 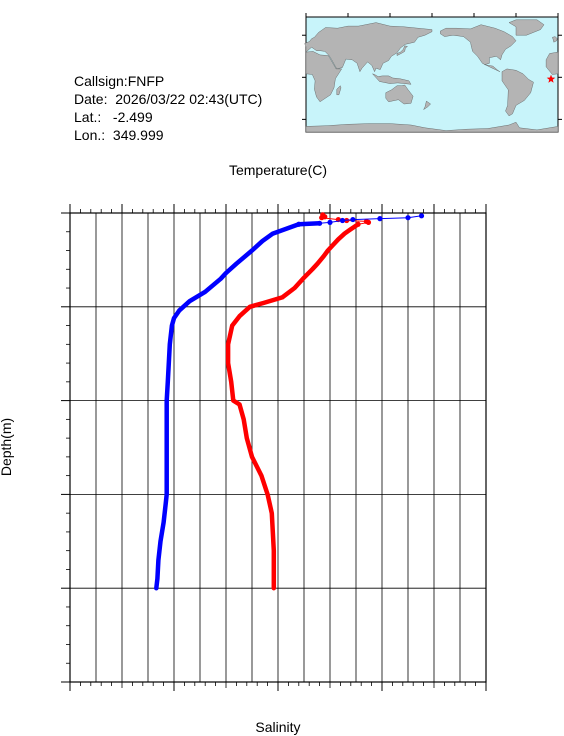 What do you see at coordinates (277, 727) in the screenshot?
I see `salinity-axis-label: Salinity` at bounding box center [277, 727].